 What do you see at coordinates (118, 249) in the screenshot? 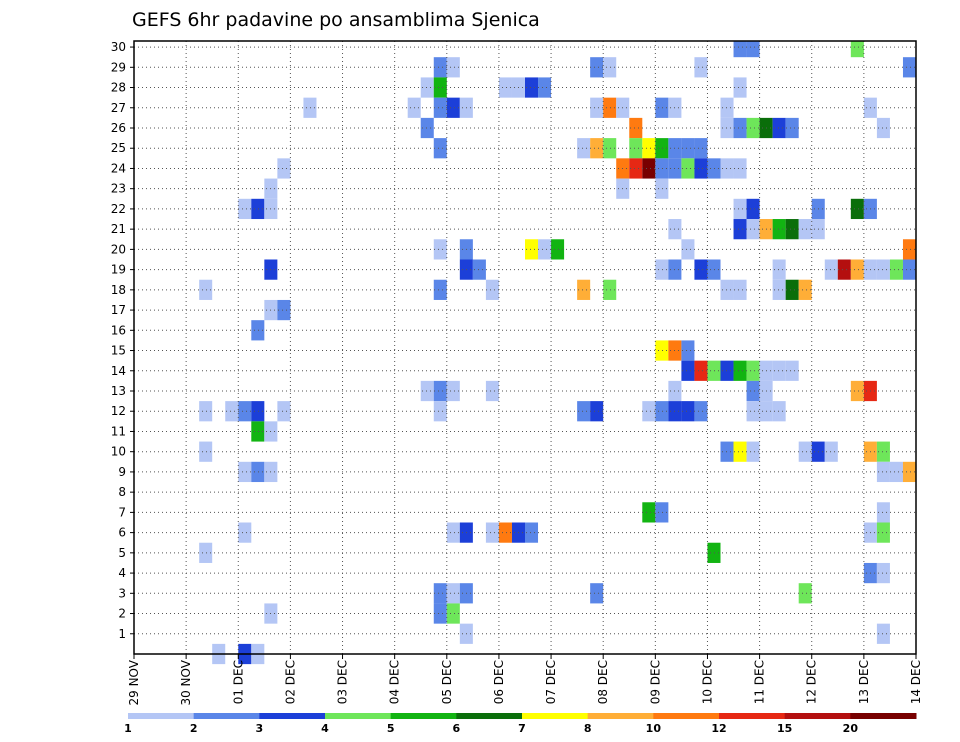
I see `y-tick-label: 20` at bounding box center [118, 249].